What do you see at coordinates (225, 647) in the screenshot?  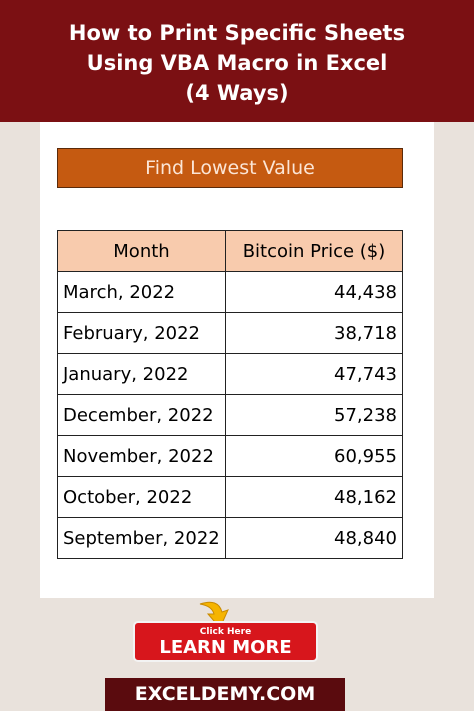 I see `button-large-text: LEARN MORE` at bounding box center [225, 647].